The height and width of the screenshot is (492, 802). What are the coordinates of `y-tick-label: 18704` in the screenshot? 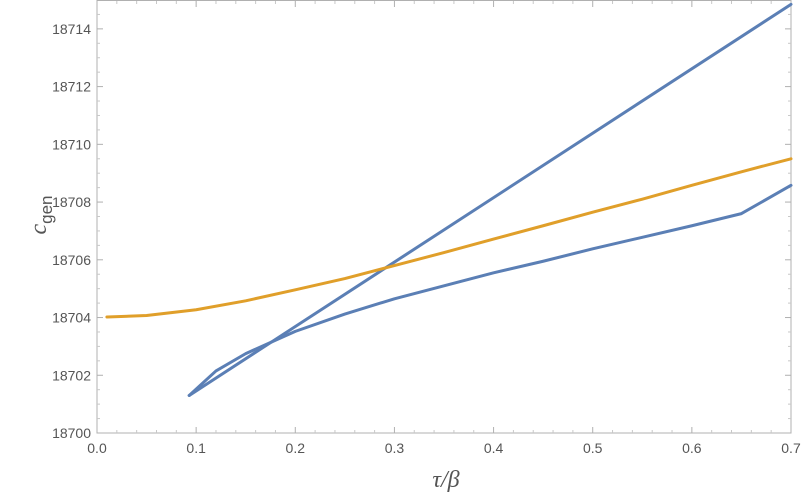 It's located at (71, 318).